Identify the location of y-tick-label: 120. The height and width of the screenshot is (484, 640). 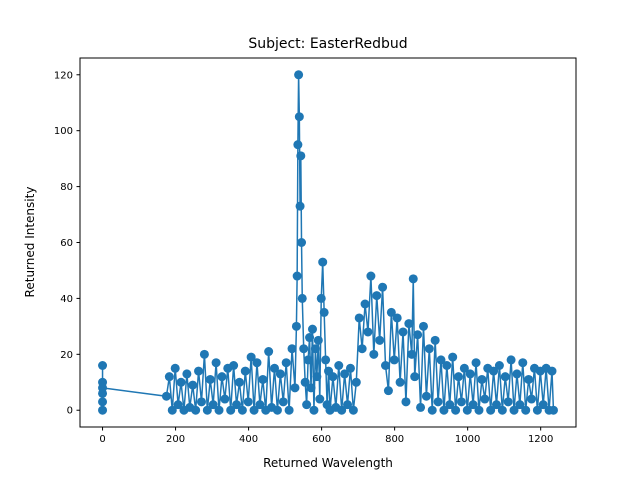
(63, 75).